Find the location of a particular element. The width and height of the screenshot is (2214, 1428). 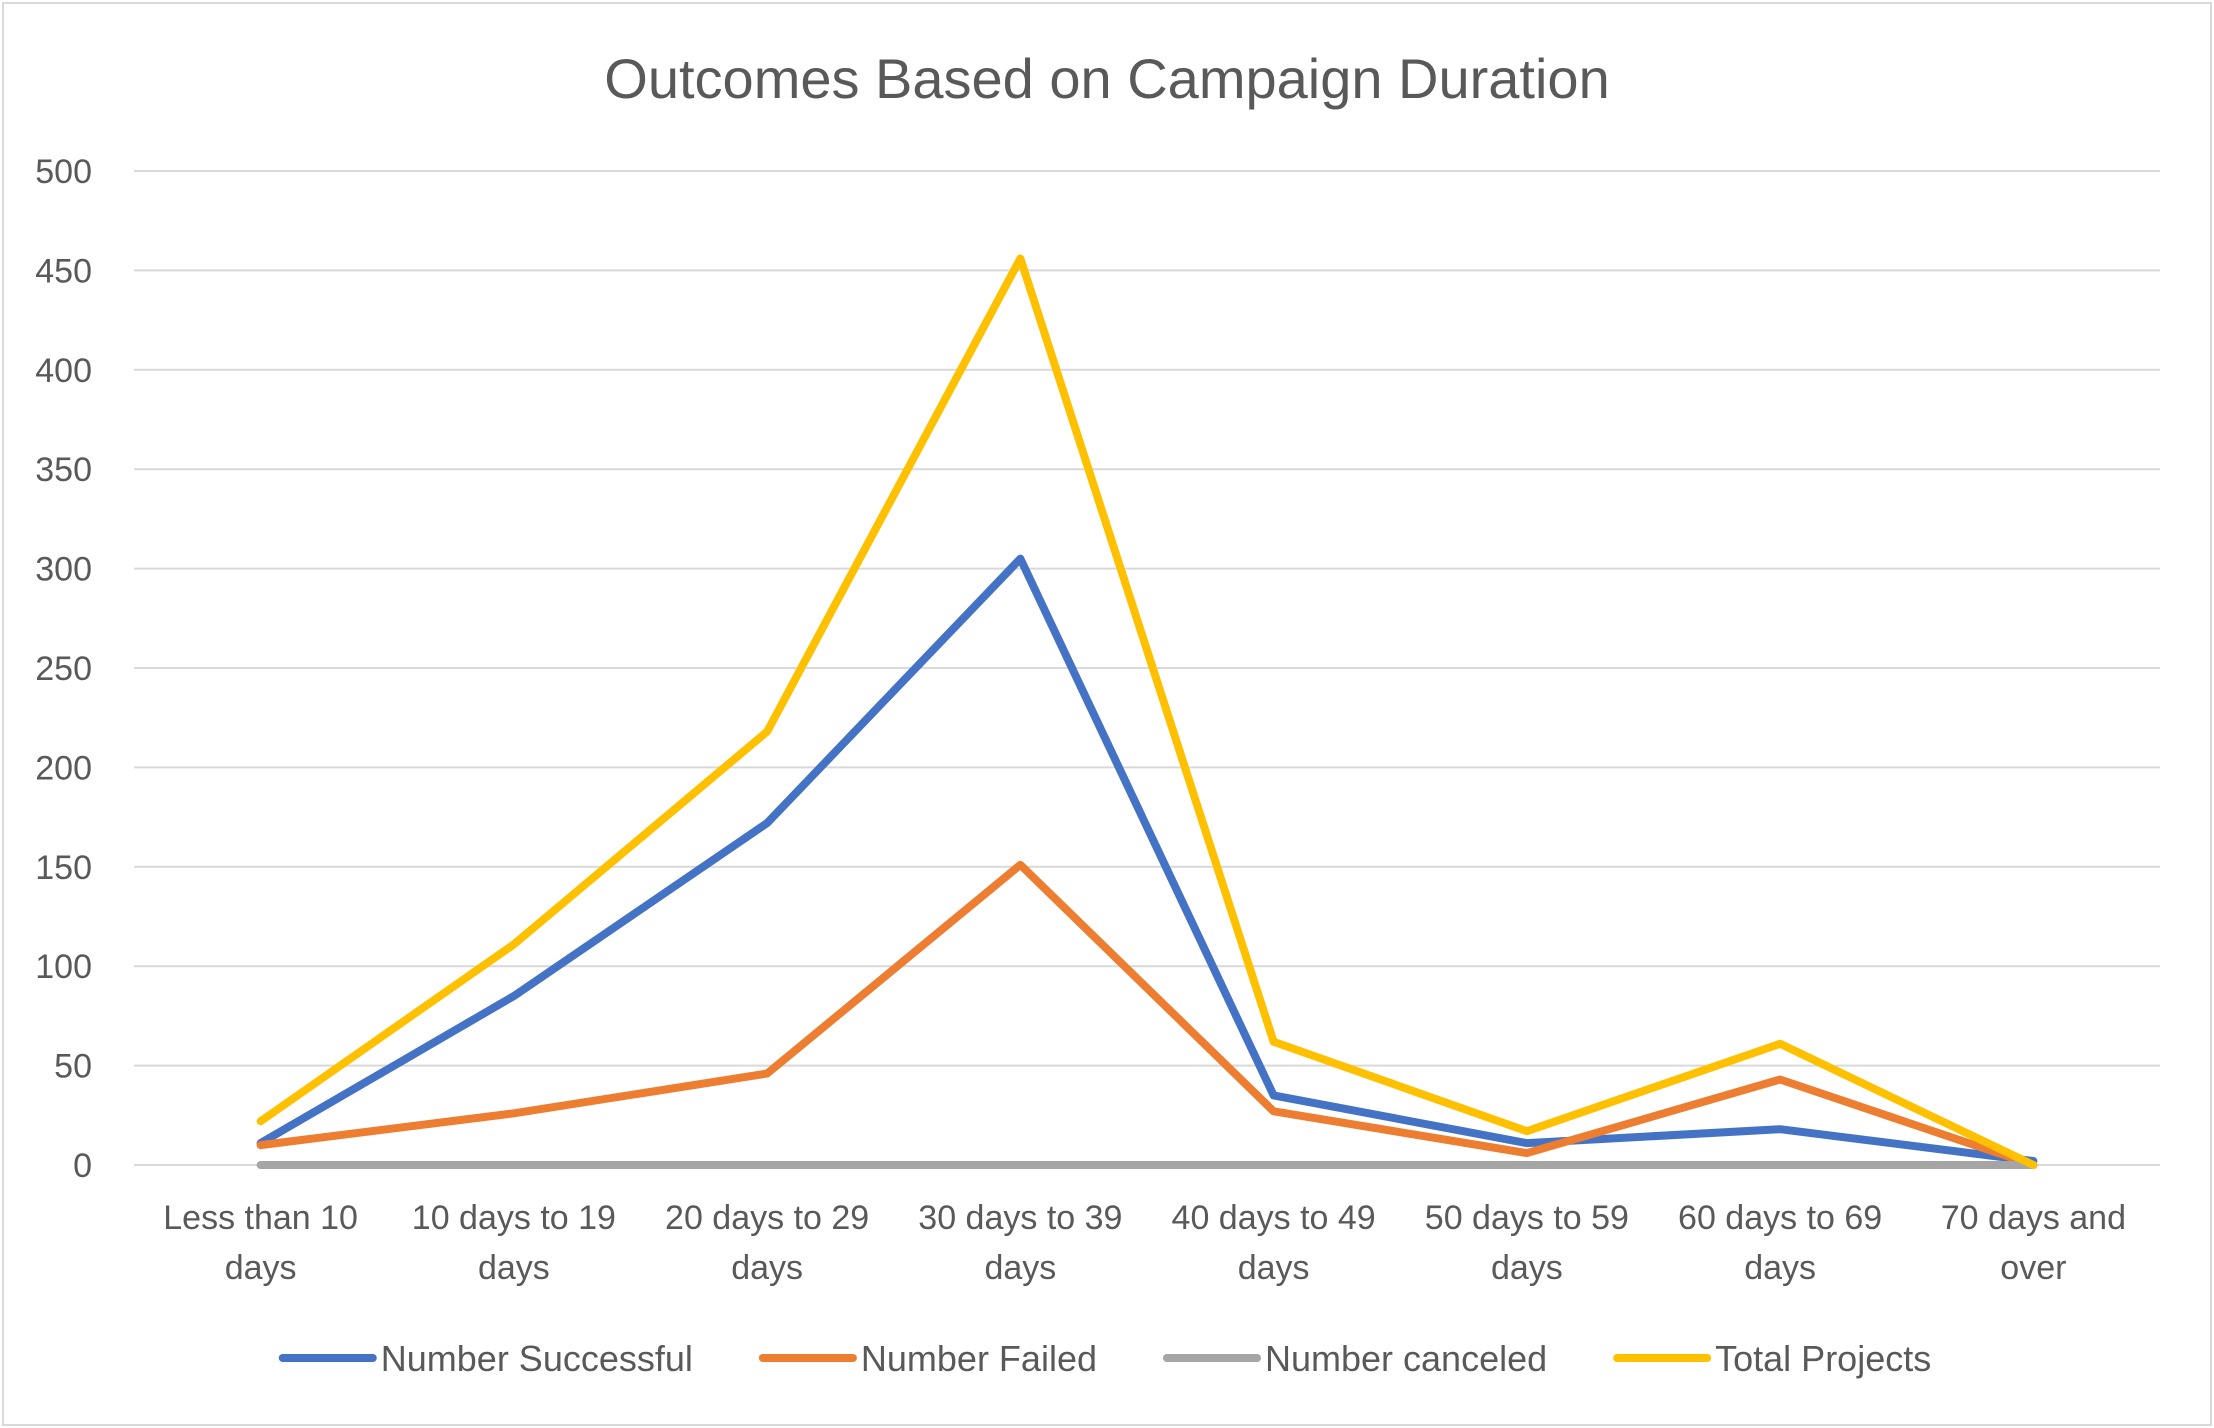

y-tick-label: 500 is located at coordinates (63, 172).